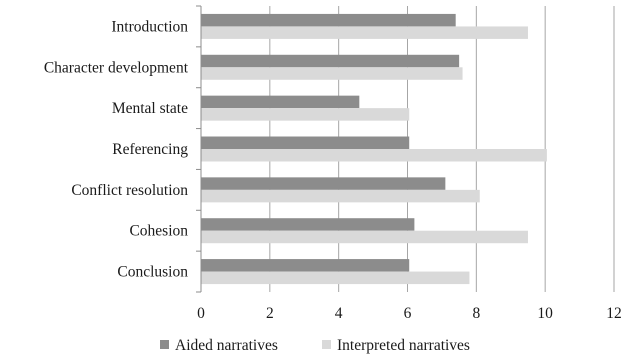 This screenshot has height=361, width=629. Describe the element at coordinates (270, 313) in the screenshot. I see `x-tick-label: 2` at that location.